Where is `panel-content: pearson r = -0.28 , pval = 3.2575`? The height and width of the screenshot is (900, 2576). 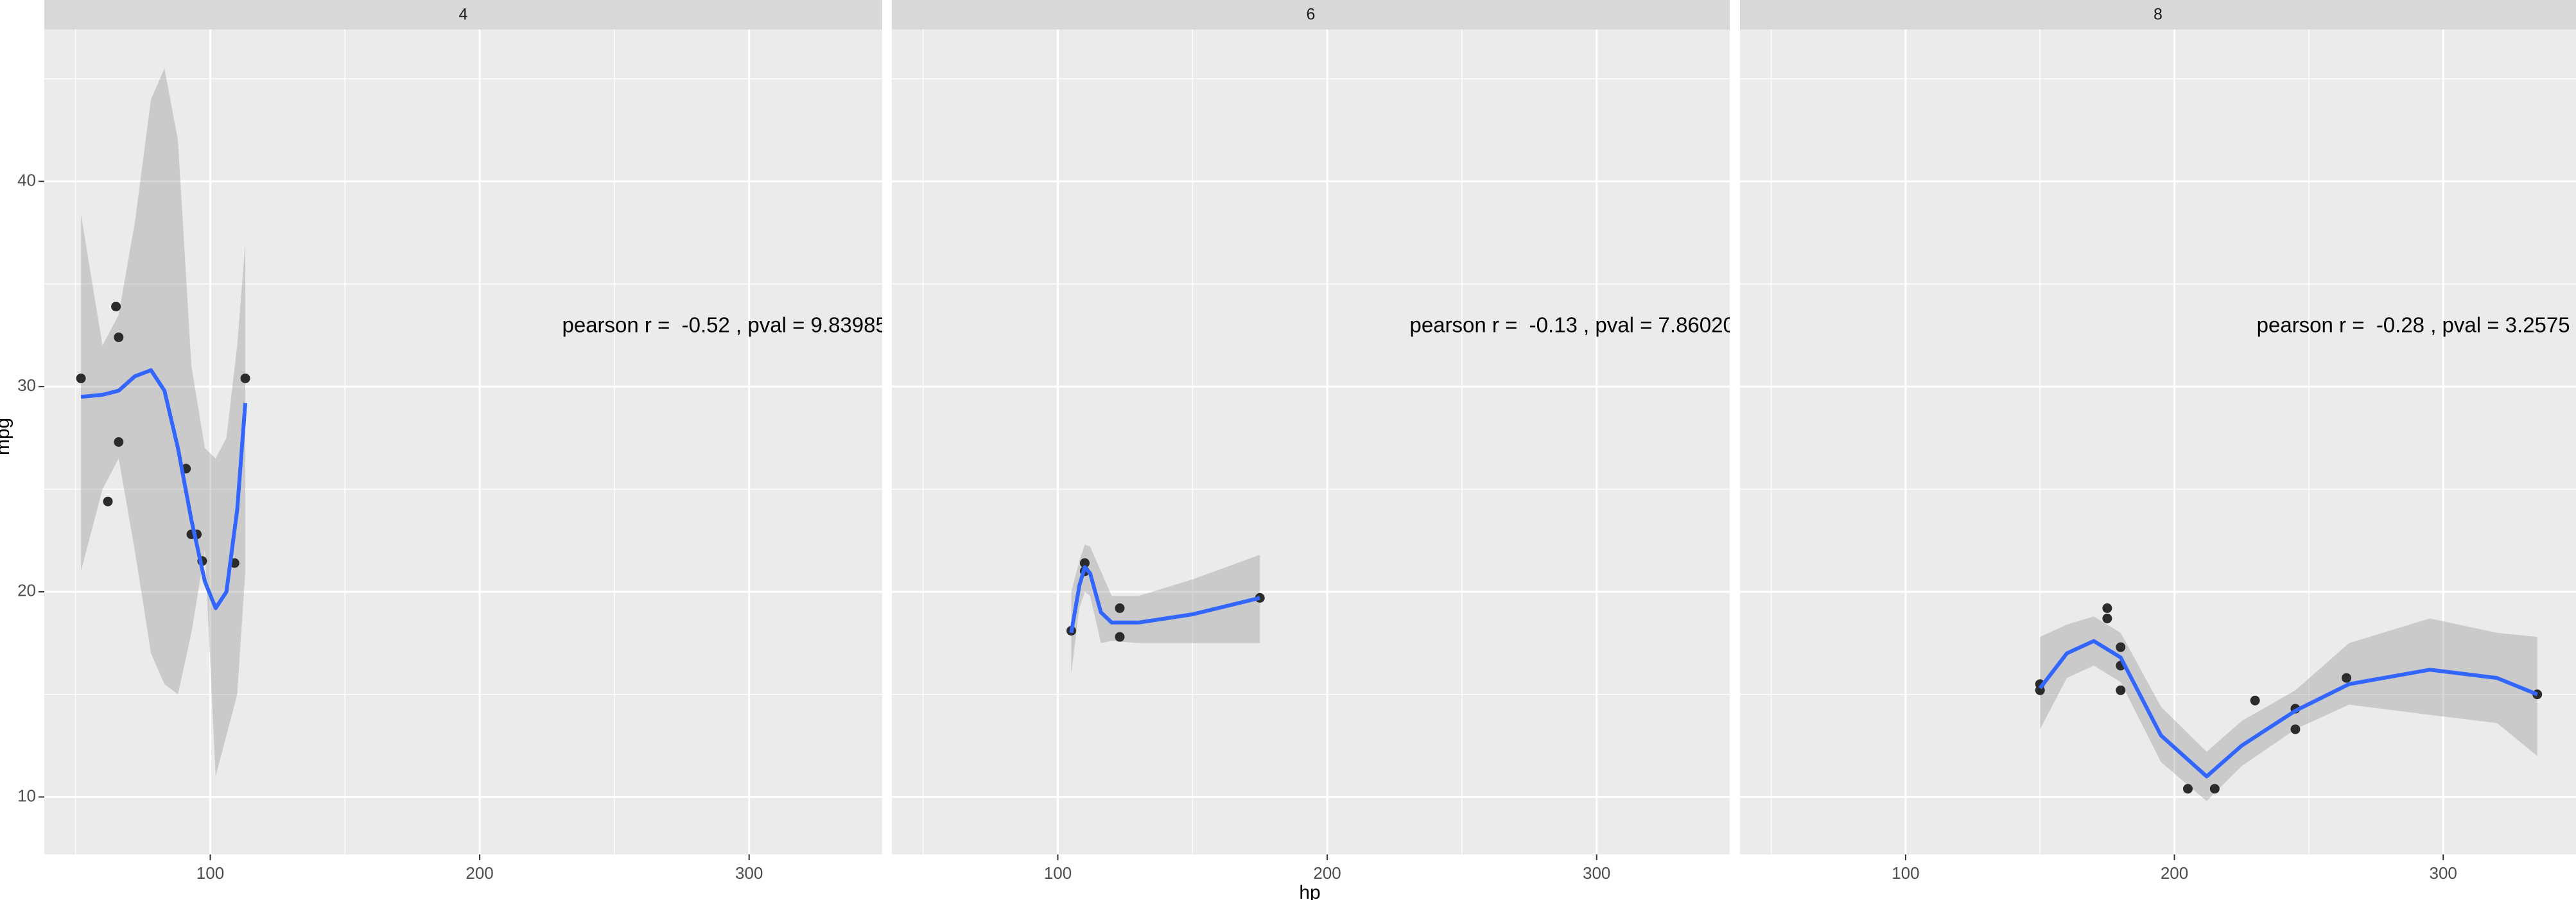 panel-content: pearson r = -0.28 , pval = 3.2575 is located at coordinates (2302, 557).